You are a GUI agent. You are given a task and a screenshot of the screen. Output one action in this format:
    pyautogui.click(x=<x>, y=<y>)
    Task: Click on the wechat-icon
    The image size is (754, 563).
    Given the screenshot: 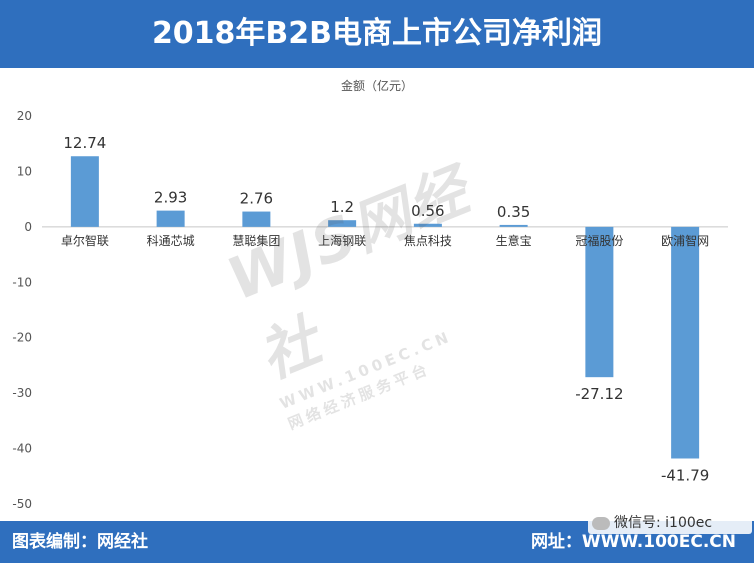 What is the action you would take?
    pyautogui.click(x=601, y=523)
    